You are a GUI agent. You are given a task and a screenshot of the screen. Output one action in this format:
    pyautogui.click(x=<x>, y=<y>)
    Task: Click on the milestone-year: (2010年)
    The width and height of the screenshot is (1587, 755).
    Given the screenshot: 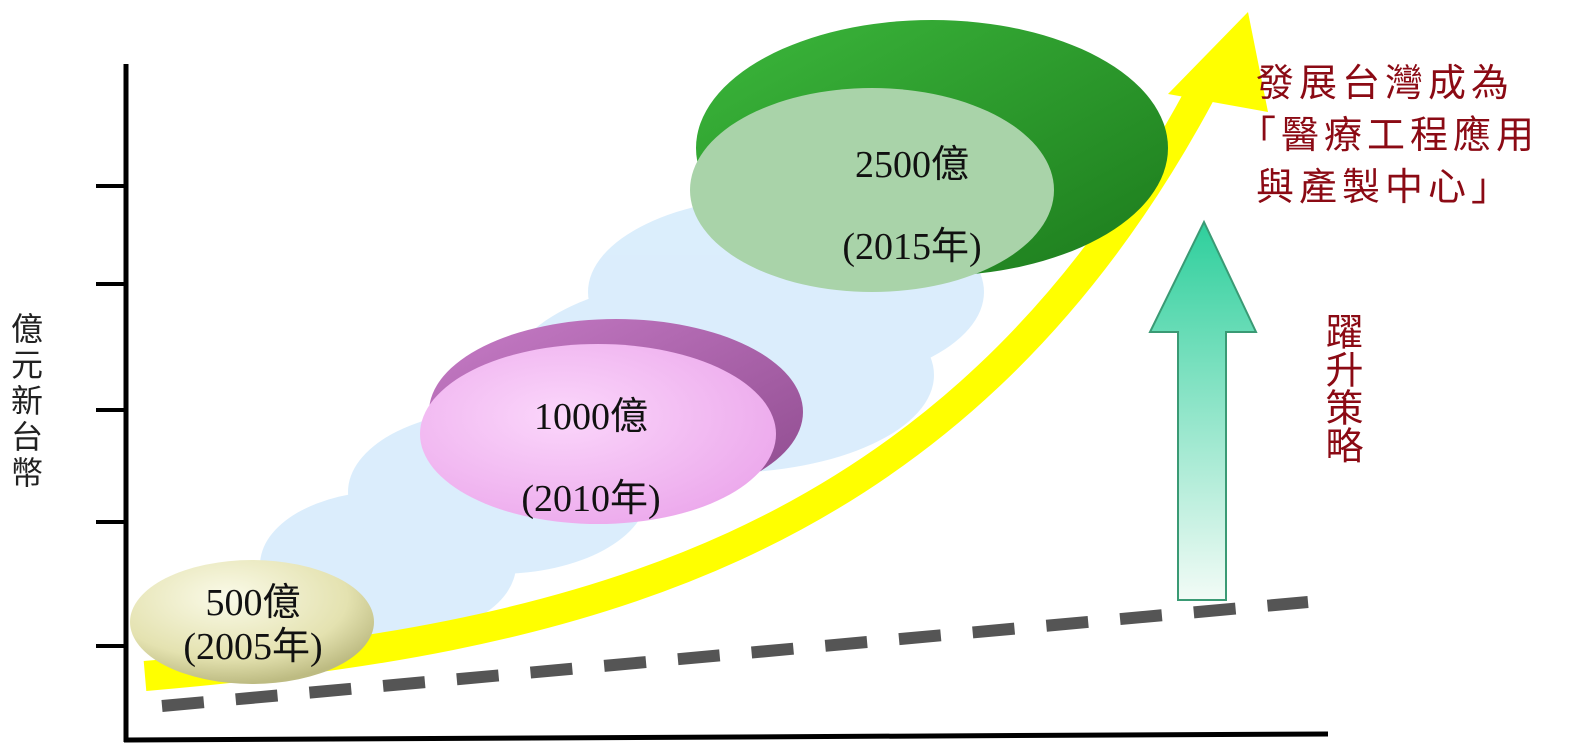 What is the action you would take?
    pyautogui.click(x=591, y=499)
    